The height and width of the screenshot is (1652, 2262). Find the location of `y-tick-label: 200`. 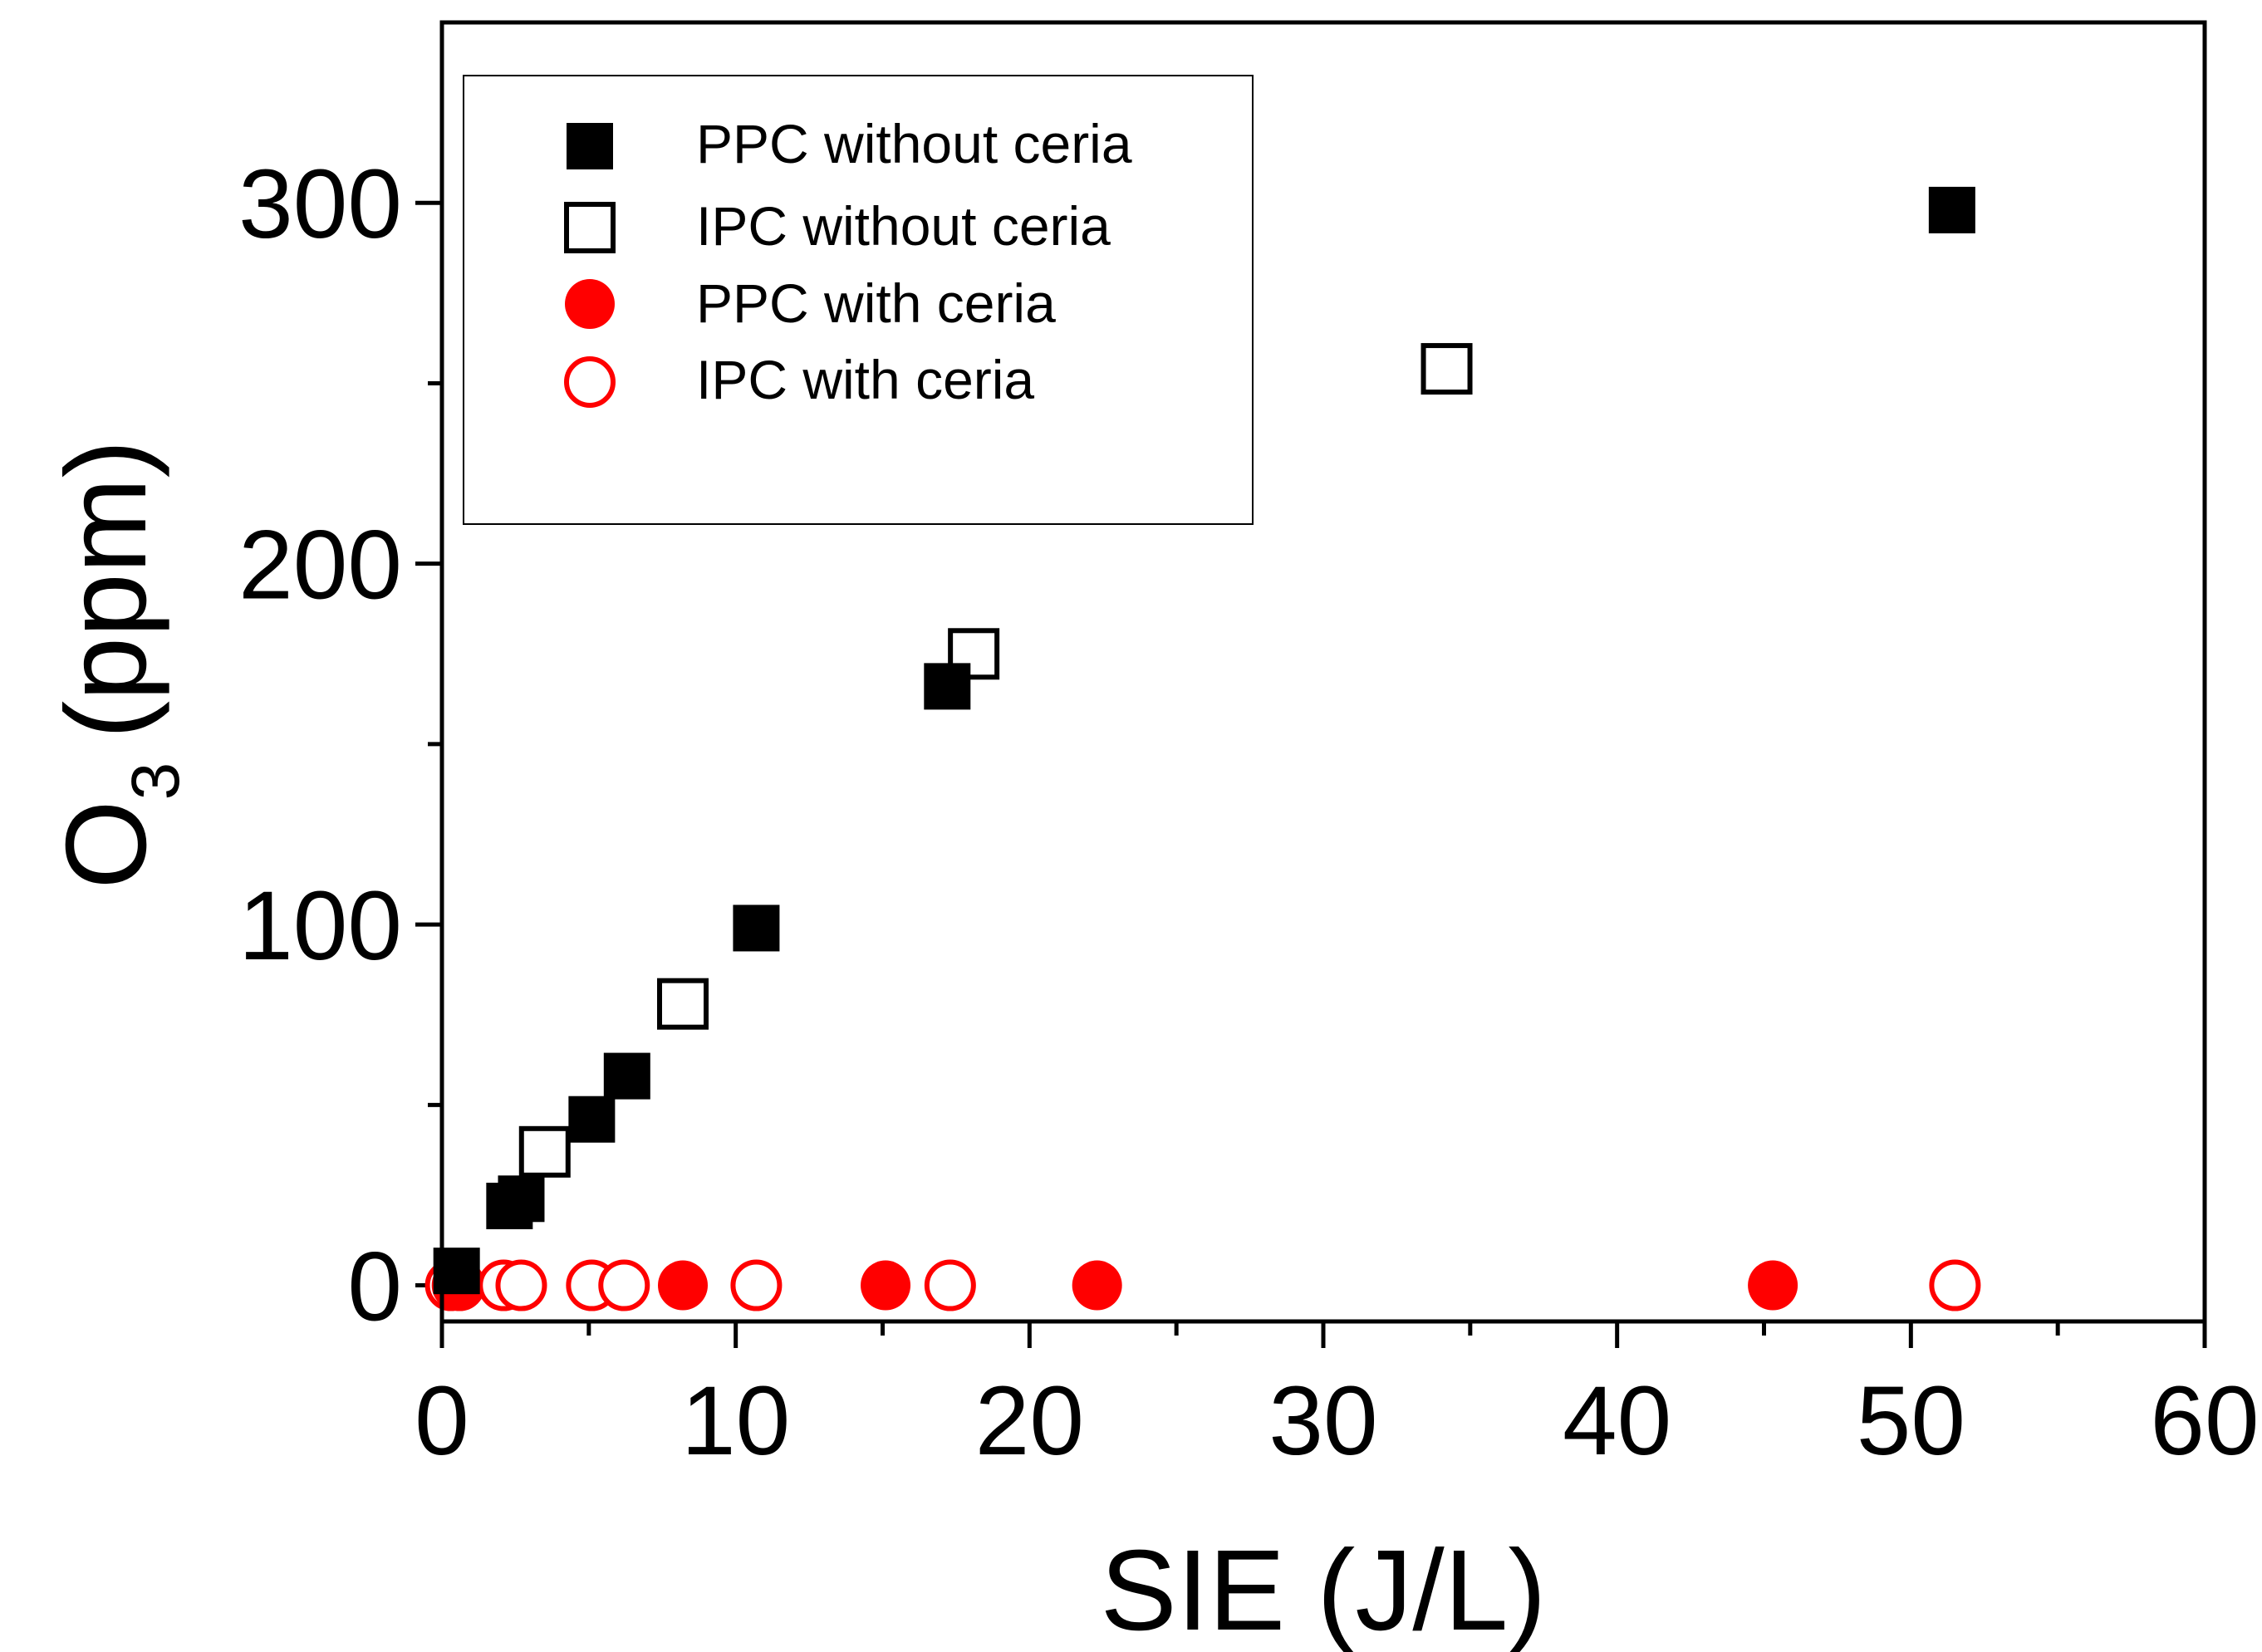

y-tick-label: 200 is located at coordinates (320, 565).